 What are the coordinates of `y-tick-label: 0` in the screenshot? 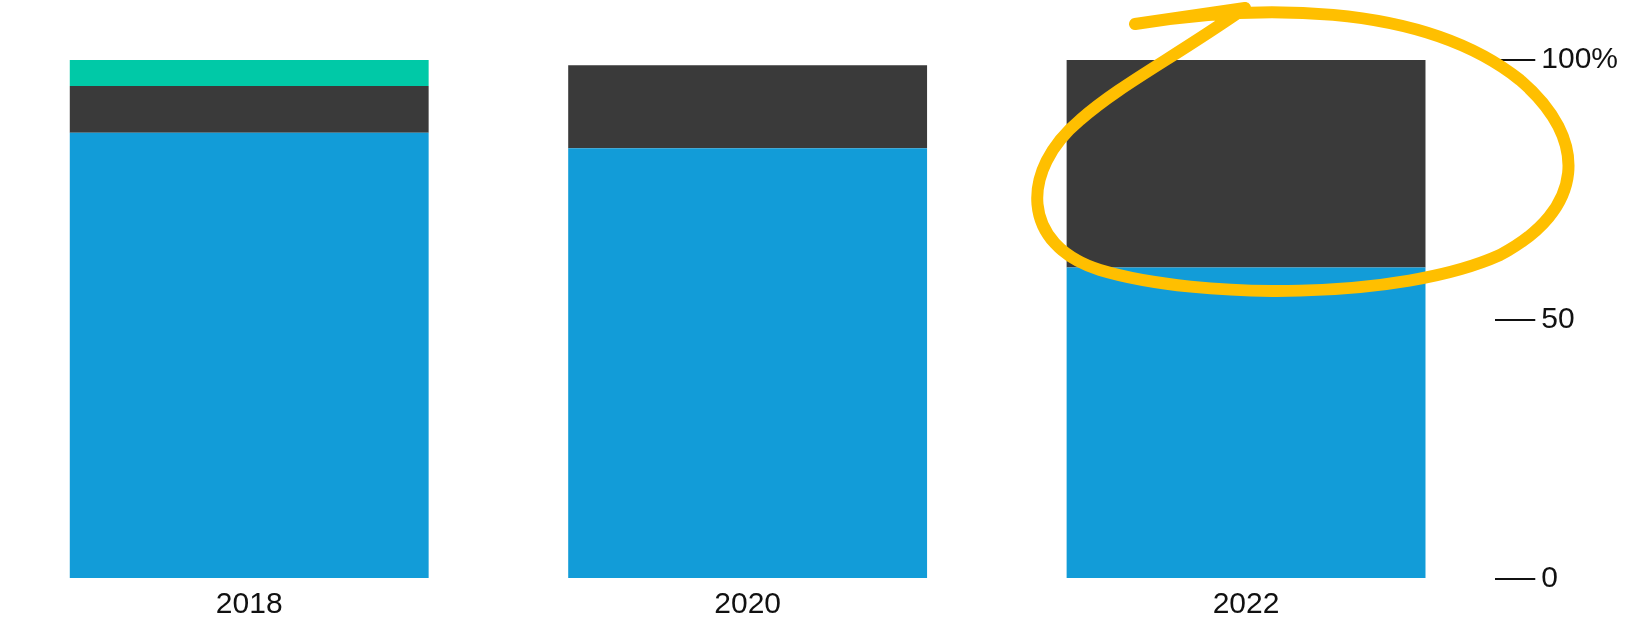 It's located at (1549, 577).